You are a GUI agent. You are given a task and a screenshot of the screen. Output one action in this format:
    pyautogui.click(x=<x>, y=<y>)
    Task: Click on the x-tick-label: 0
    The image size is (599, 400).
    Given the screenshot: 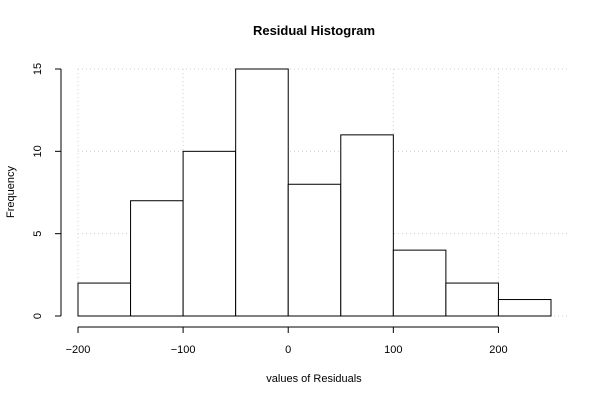 What is the action you would take?
    pyautogui.click(x=288, y=350)
    